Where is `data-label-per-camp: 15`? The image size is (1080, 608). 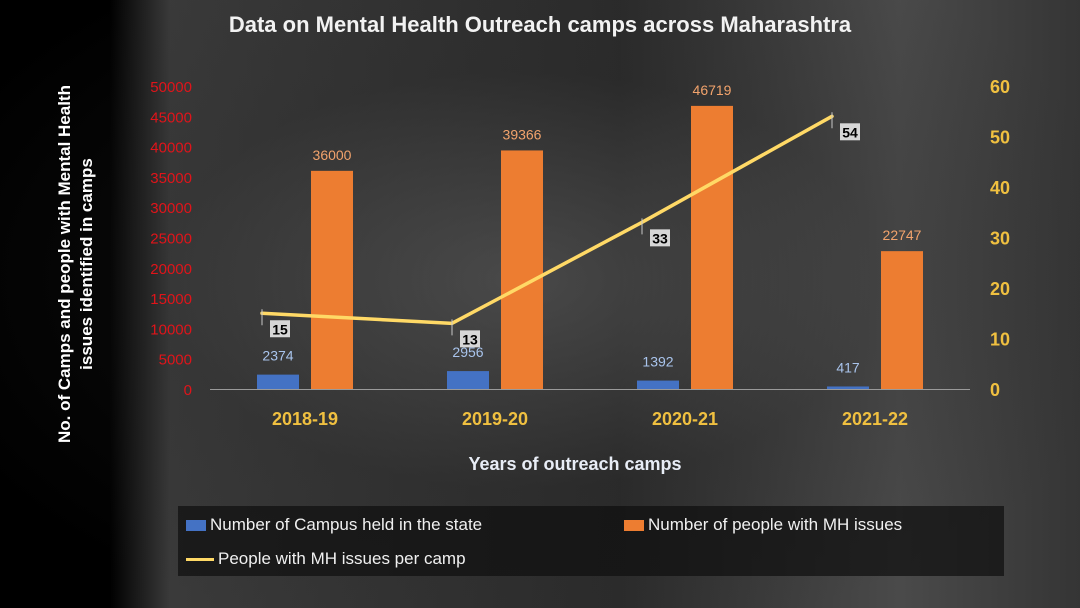
data-label-per-camp: 15 is located at coordinates (280, 329).